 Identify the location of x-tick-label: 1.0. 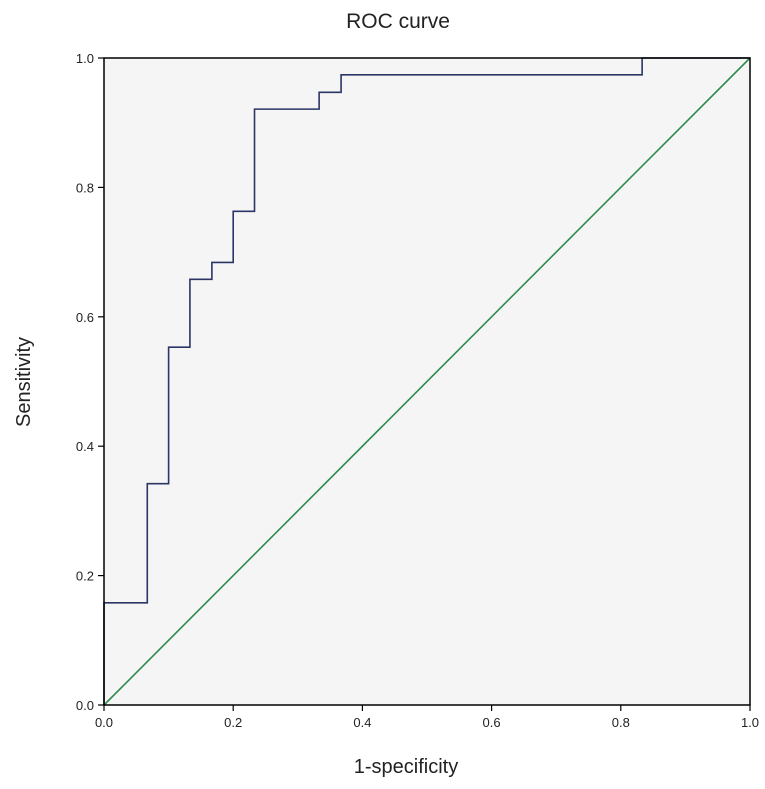
(750, 722).